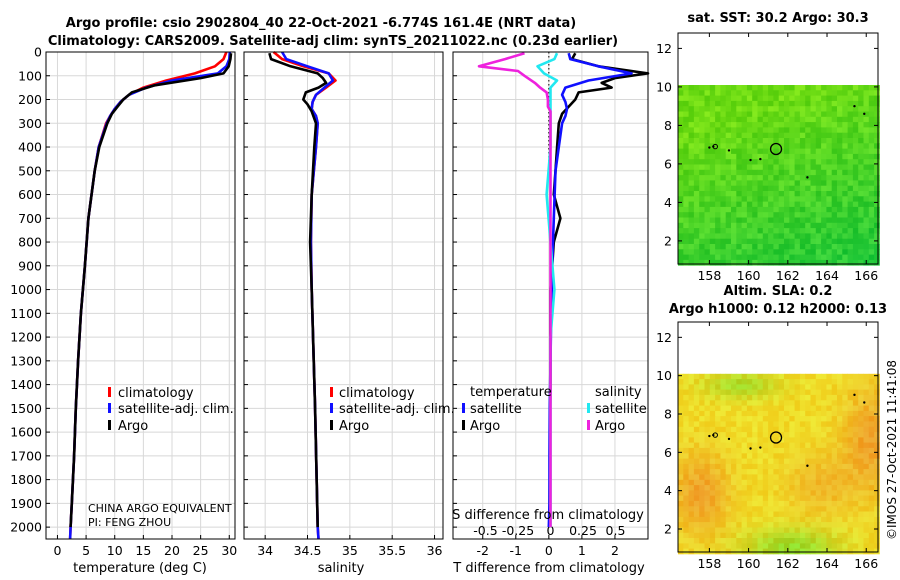  I want to click on sla-map-title1: Altim. SLA: 0.2, so click(778, 291).